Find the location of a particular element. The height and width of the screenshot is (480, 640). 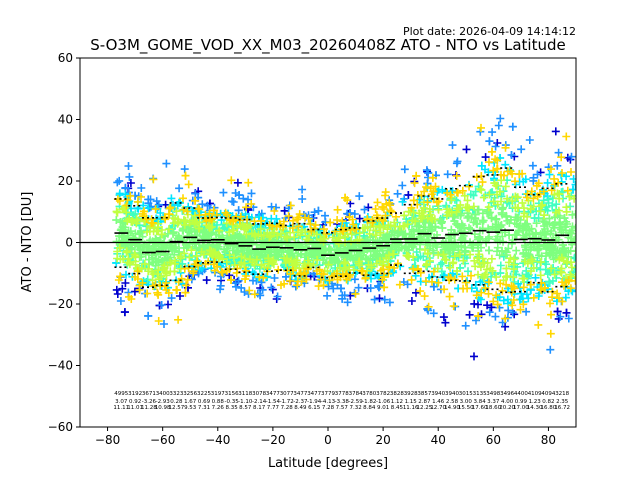

bin-annotation-text: 3078 is located at coordinates (259, 394).